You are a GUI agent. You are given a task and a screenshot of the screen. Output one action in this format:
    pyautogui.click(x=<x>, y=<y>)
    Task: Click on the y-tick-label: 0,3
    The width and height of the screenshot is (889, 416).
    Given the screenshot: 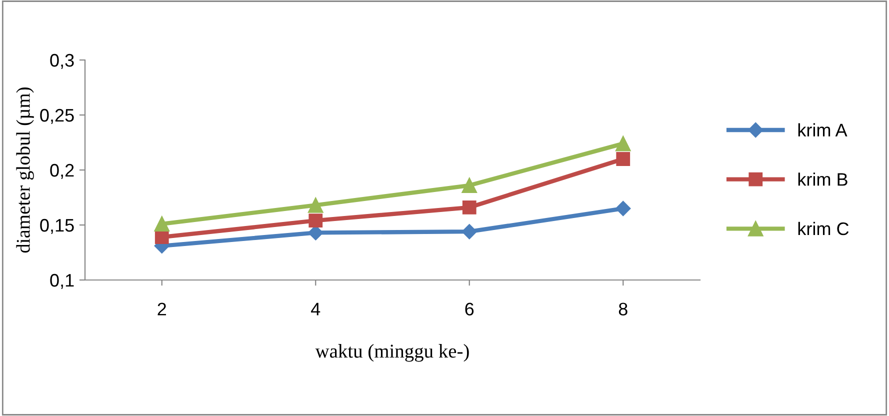 What is the action you would take?
    pyautogui.click(x=62, y=61)
    